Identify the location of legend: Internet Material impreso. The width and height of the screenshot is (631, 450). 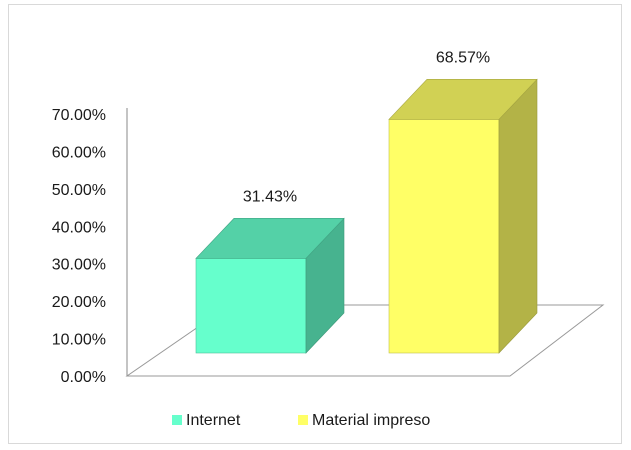
(301, 420).